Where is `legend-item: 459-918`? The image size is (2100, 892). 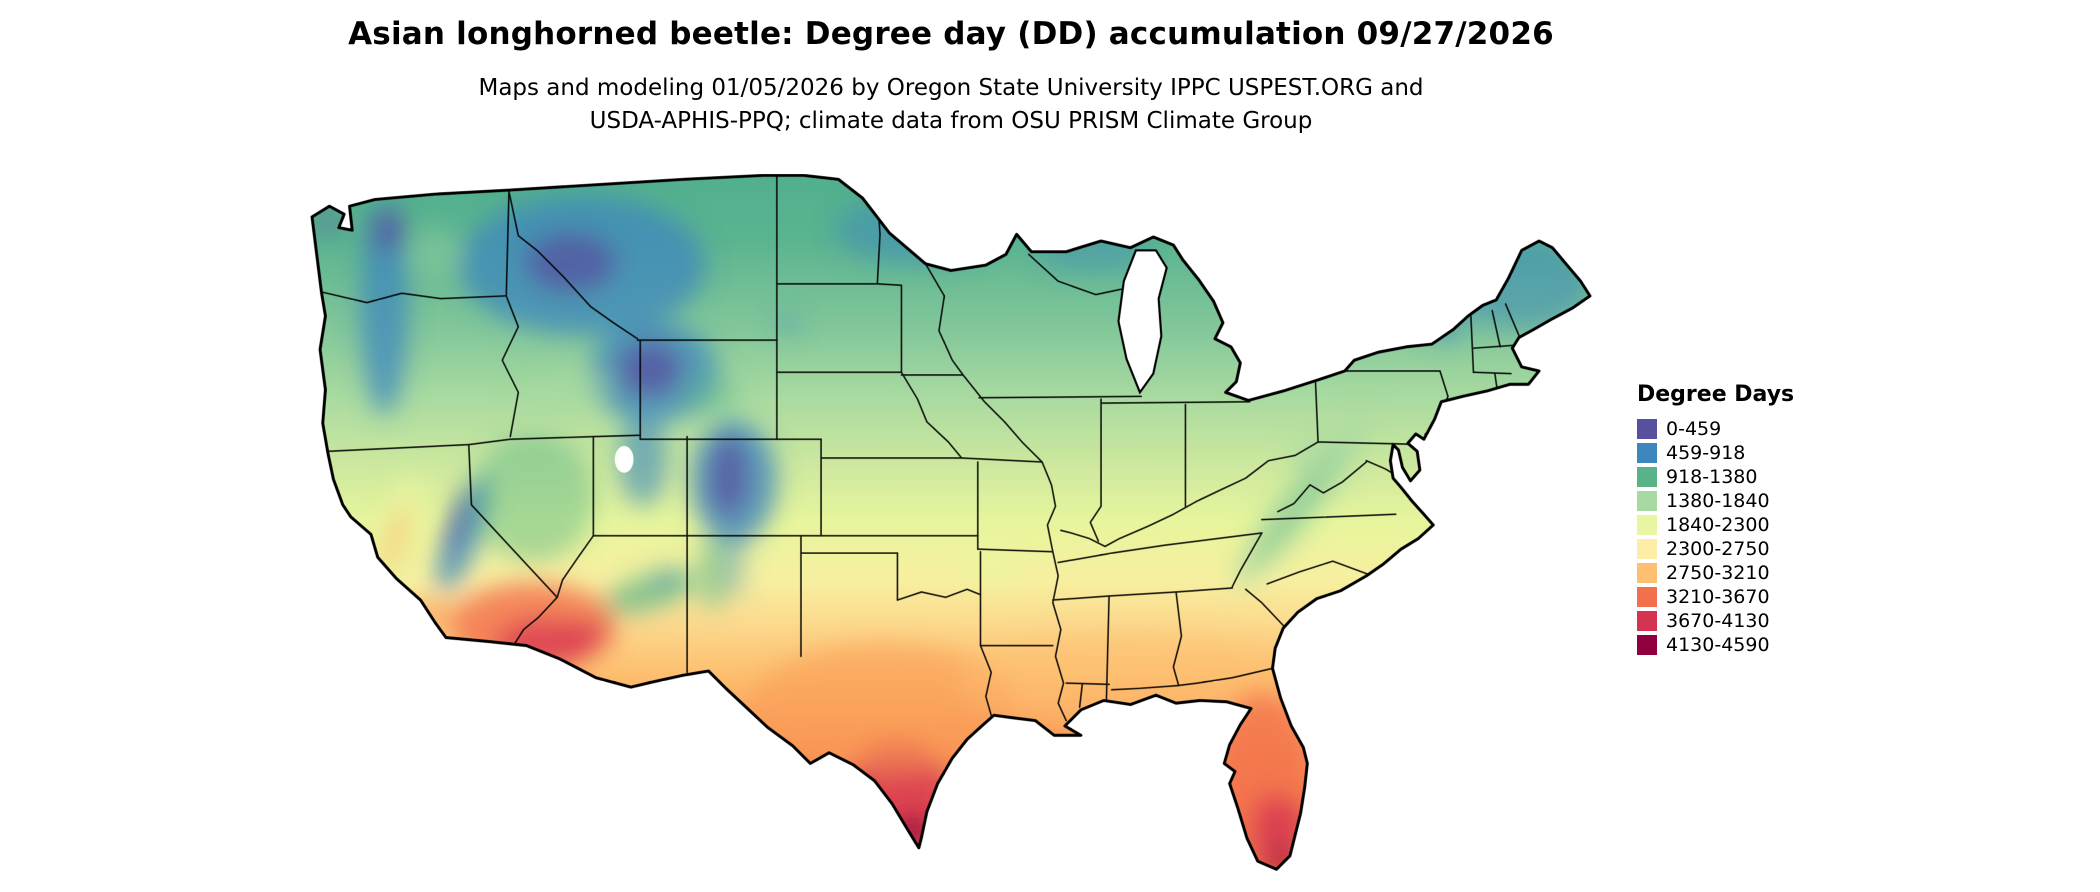 legend-item: 459-918 is located at coordinates (1715, 453).